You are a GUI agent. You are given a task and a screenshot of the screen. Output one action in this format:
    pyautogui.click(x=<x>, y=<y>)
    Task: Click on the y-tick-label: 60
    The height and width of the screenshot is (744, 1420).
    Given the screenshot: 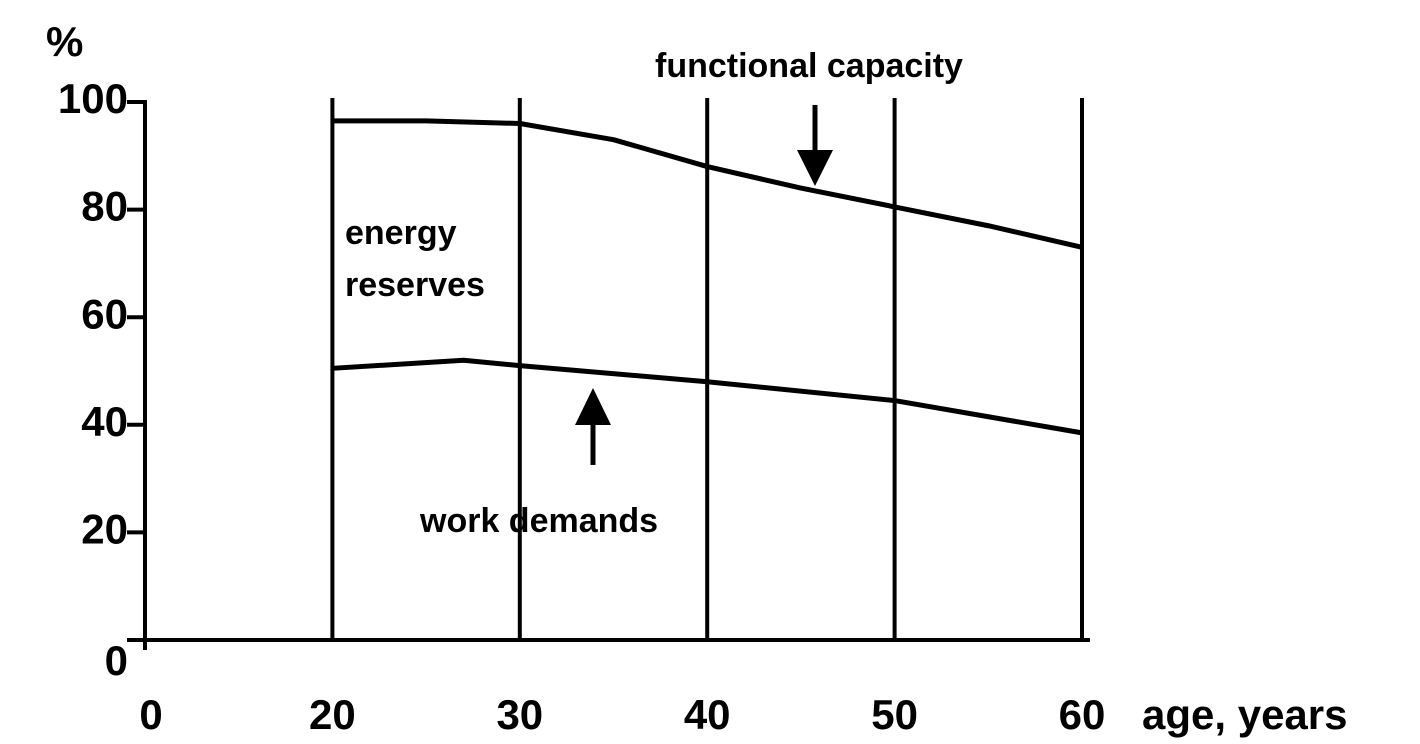 What is the action you would take?
    pyautogui.click(x=104, y=313)
    